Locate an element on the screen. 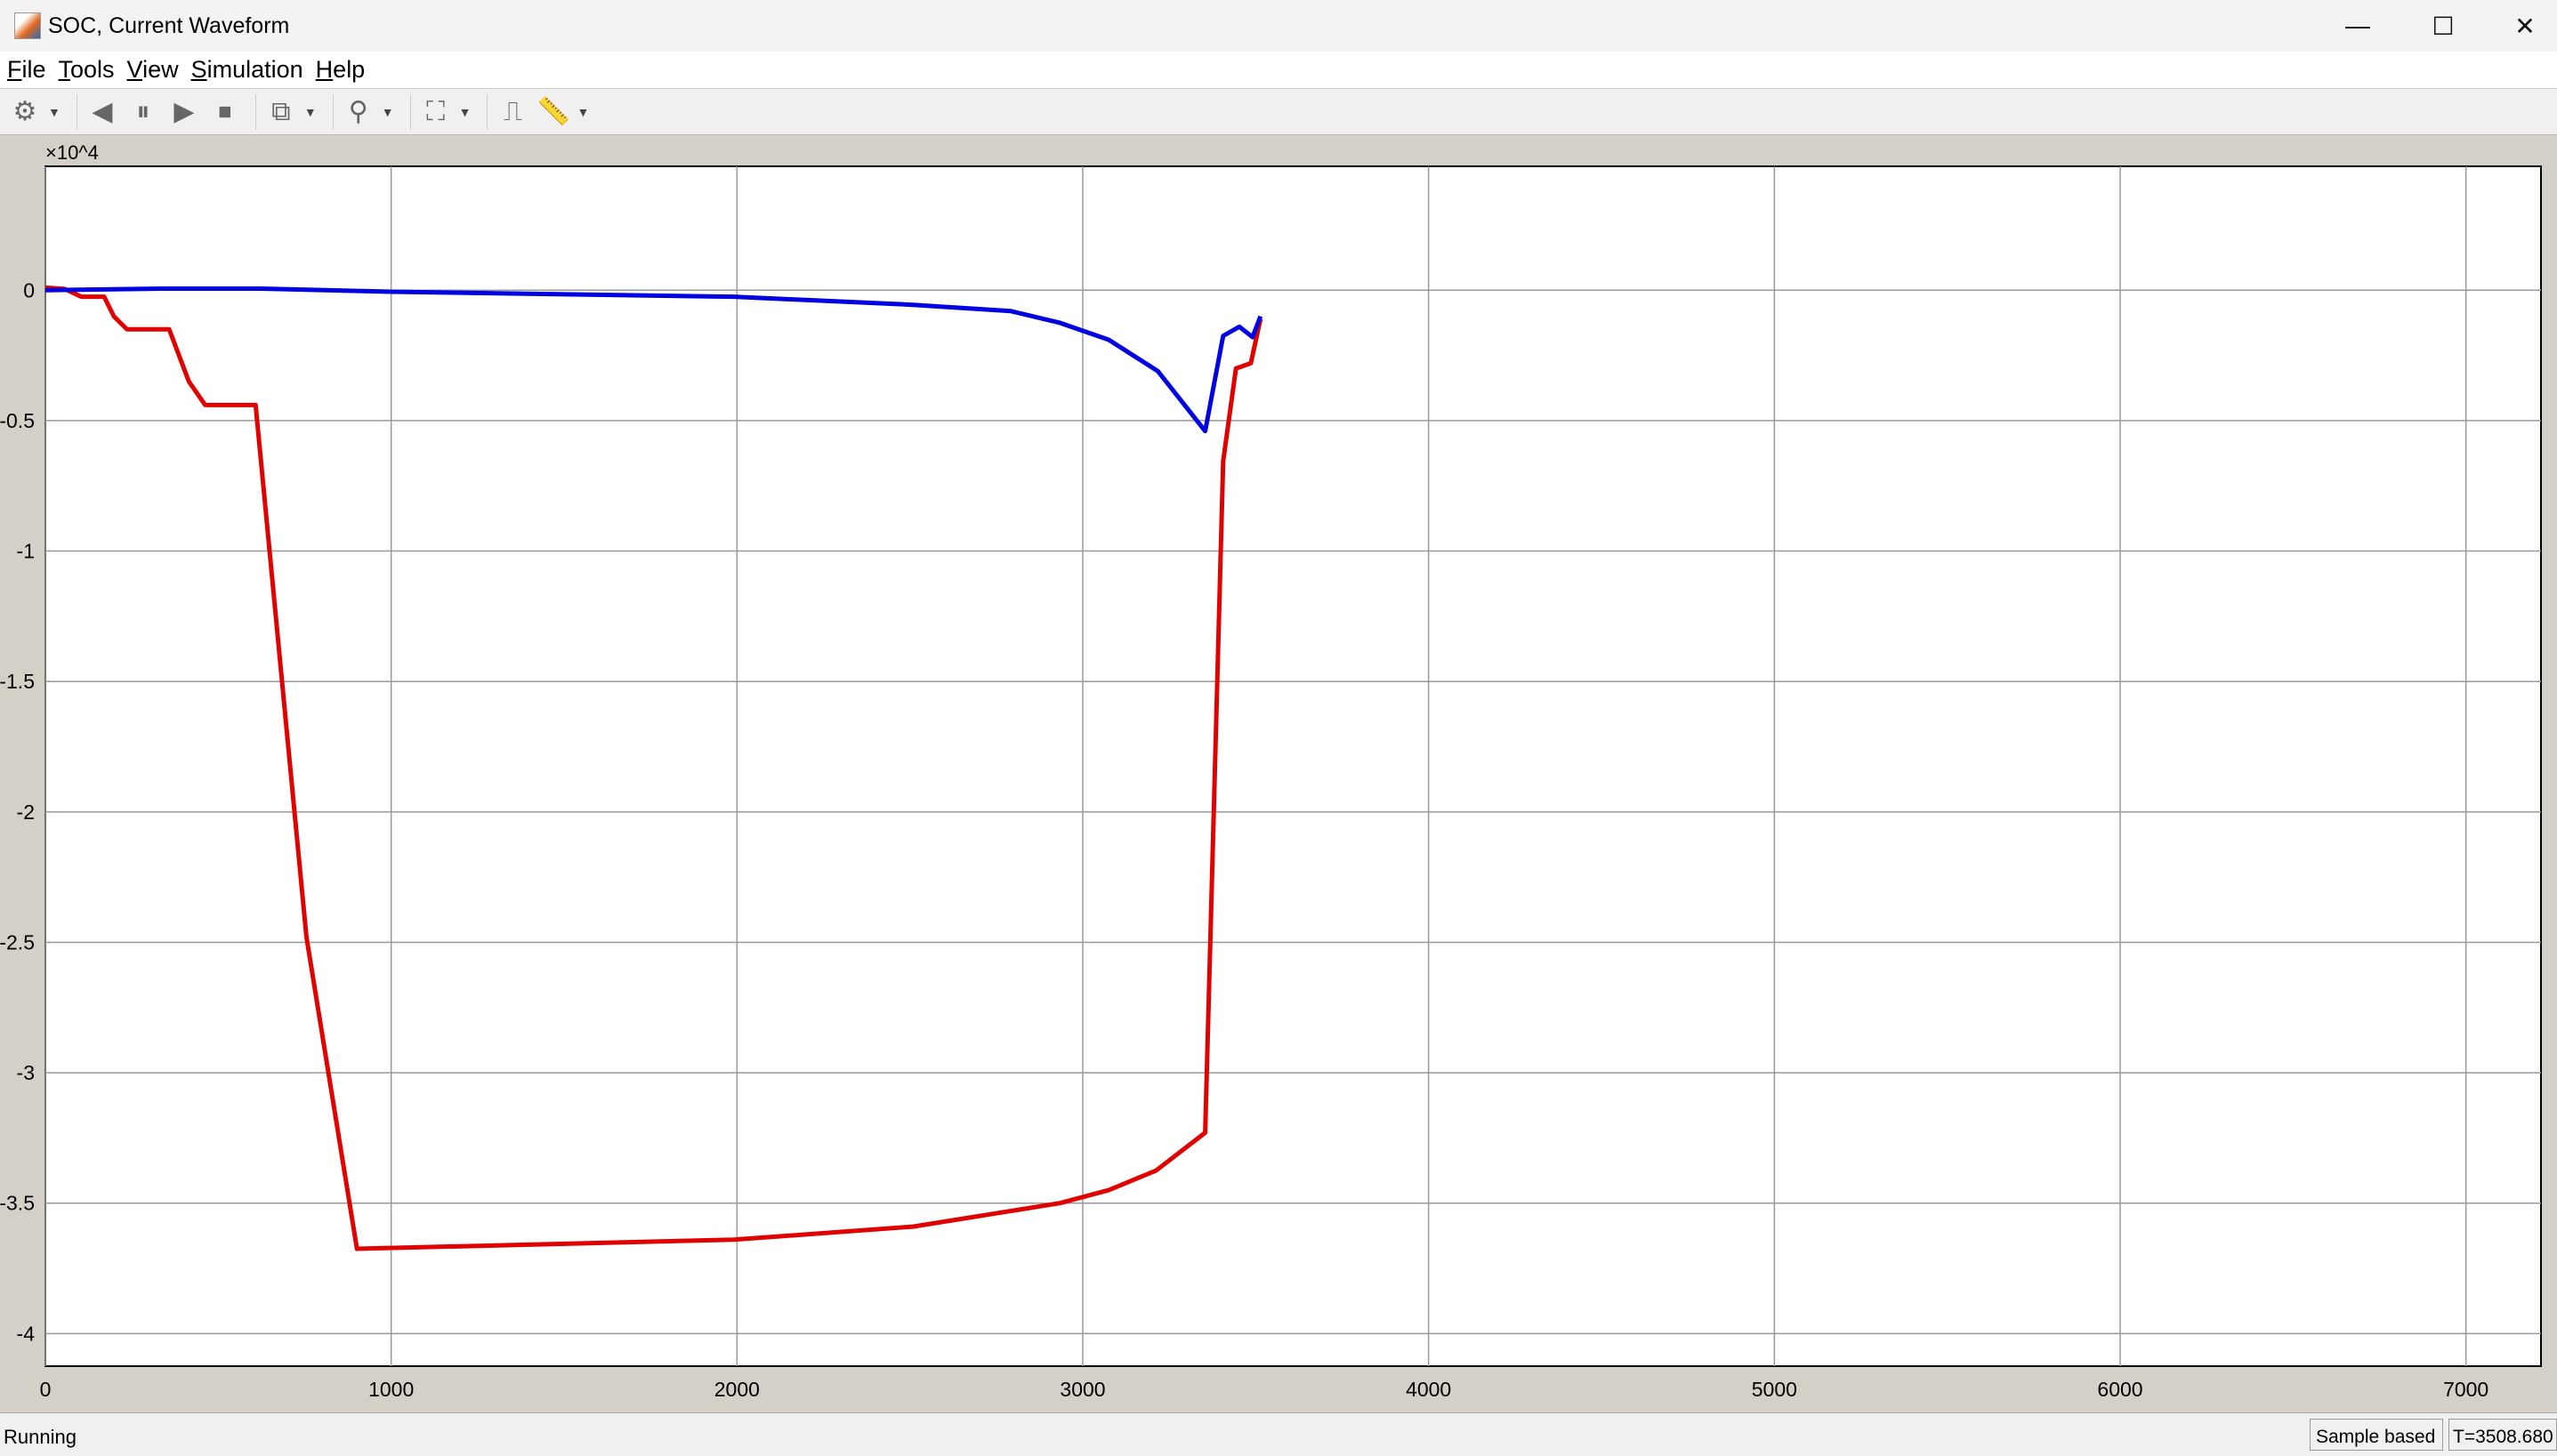  y-tick-label: -3.5 is located at coordinates (17, 1203).